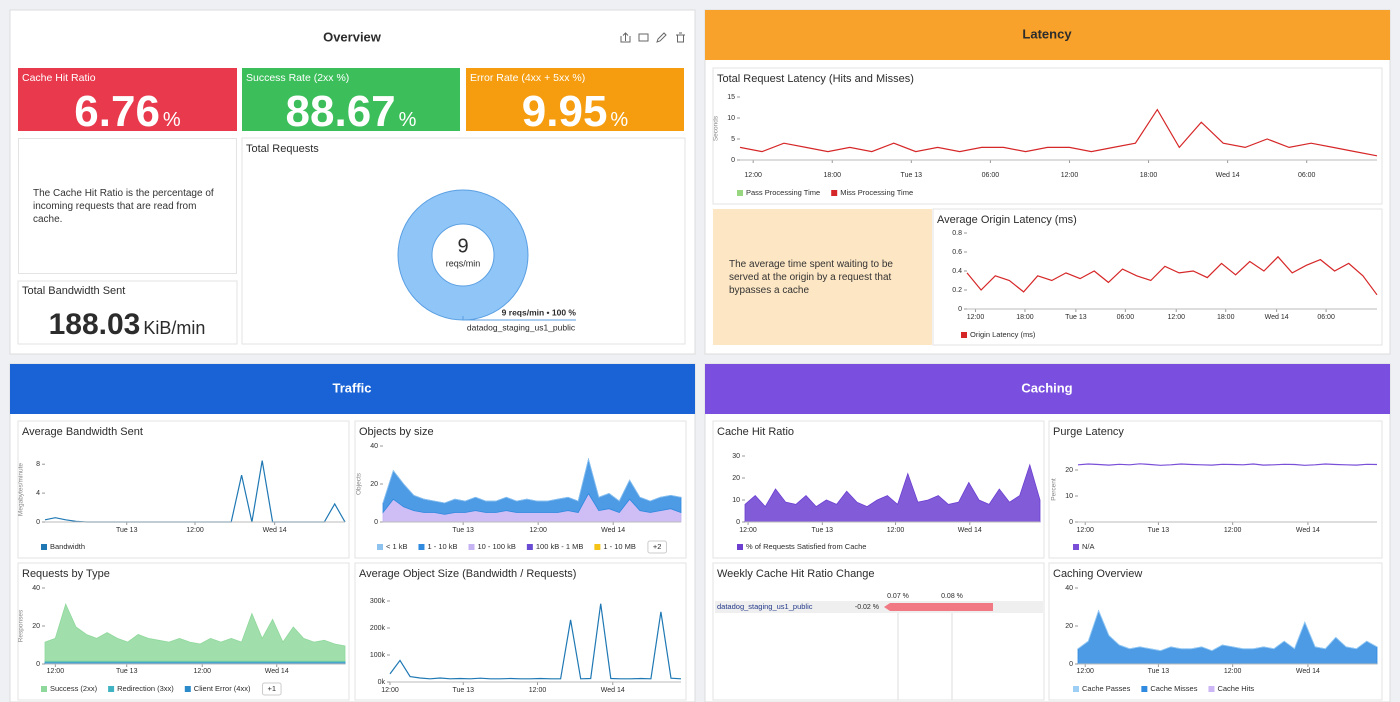 This screenshot has height=702, width=1400. What do you see at coordinates (796, 574) in the screenshot?
I see `widget-title: Weekly Cache Hit Ratio Change` at bounding box center [796, 574].